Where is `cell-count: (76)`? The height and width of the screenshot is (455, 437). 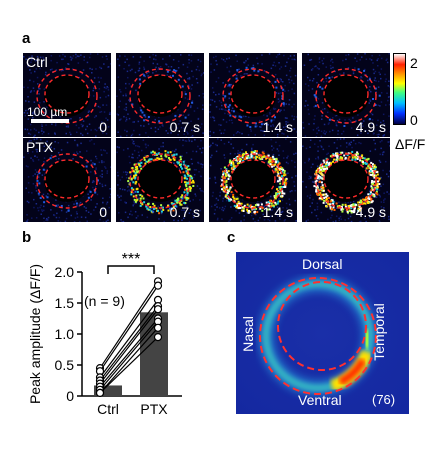
cell-count: (76) is located at coordinates (384, 399).